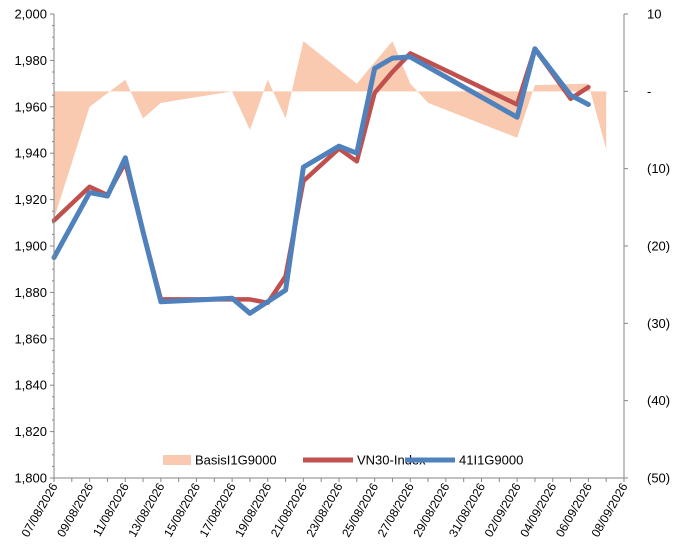  Describe the element at coordinates (30, 14) in the screenshot. I see `left-tick-label: 2,000` at that location.